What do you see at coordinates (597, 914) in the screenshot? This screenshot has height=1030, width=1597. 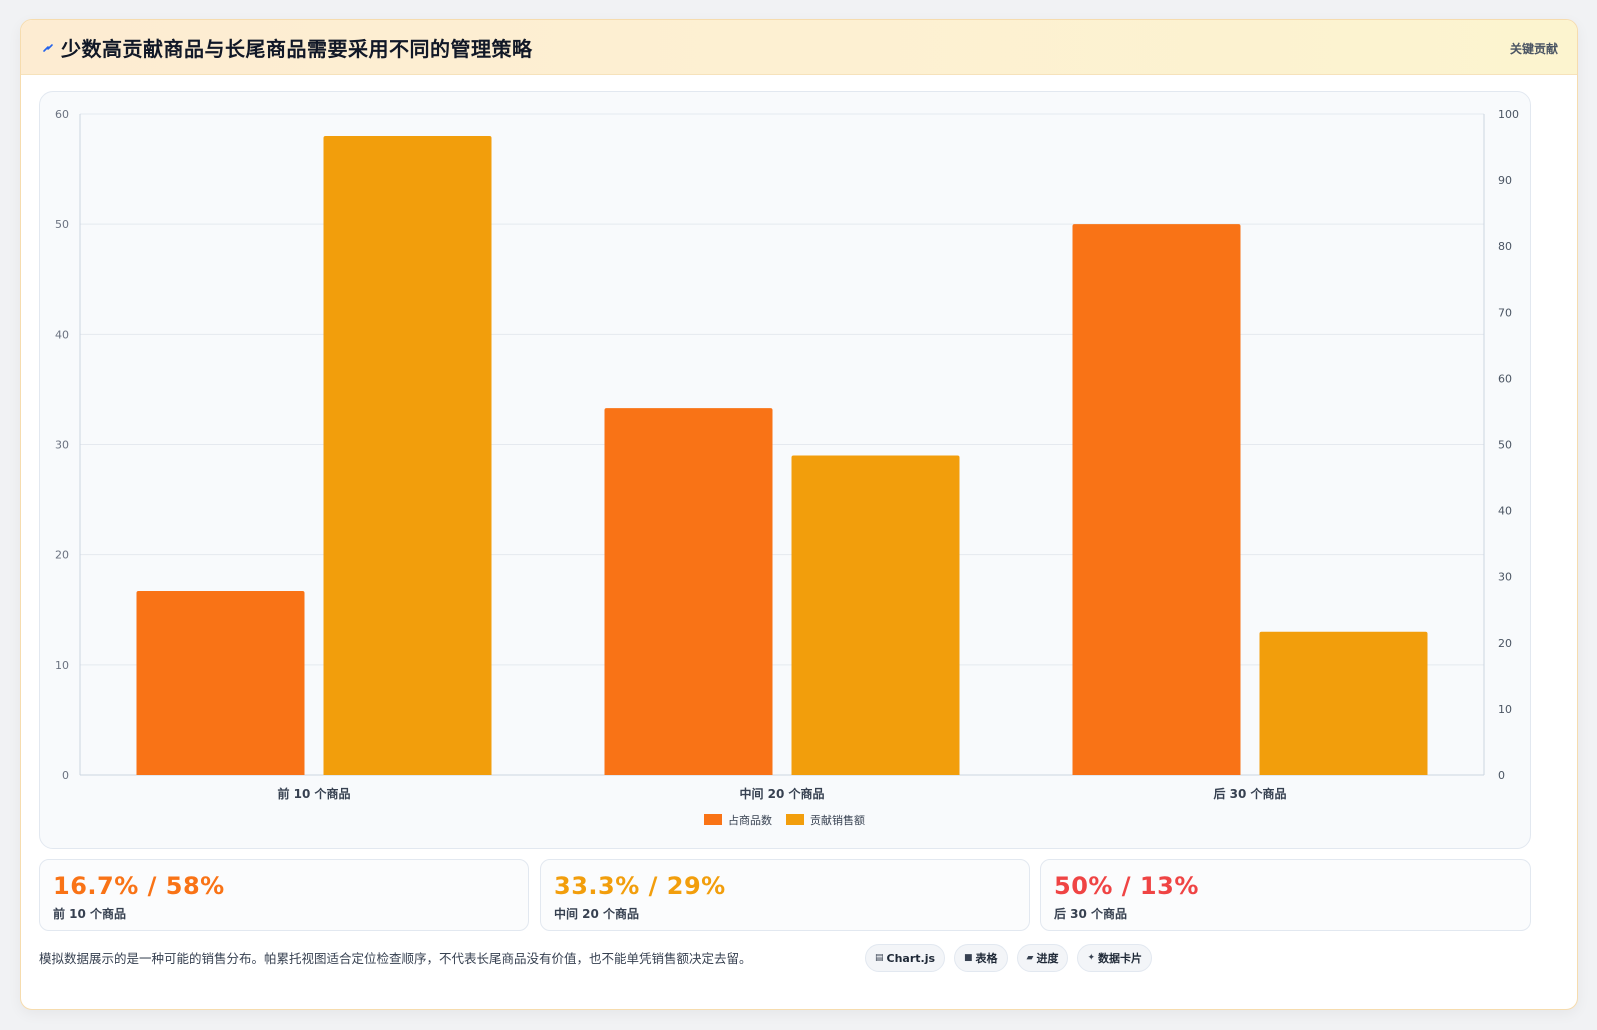 I see `stat-label: 中间 20 个商品` at bounding box center [597, 914].